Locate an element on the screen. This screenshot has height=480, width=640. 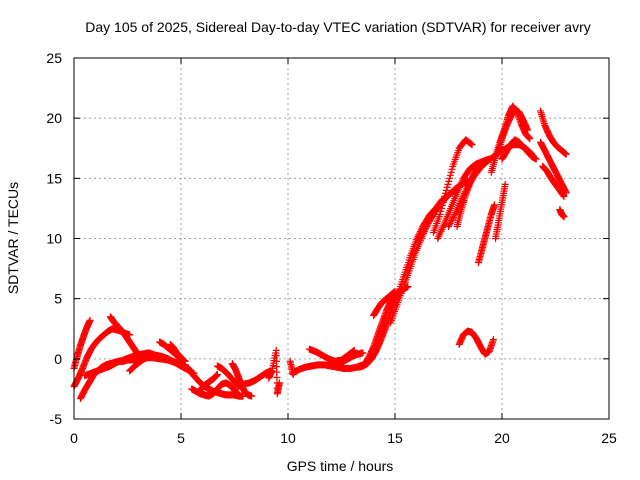
series-track-n is located at coordinates (255, 377).